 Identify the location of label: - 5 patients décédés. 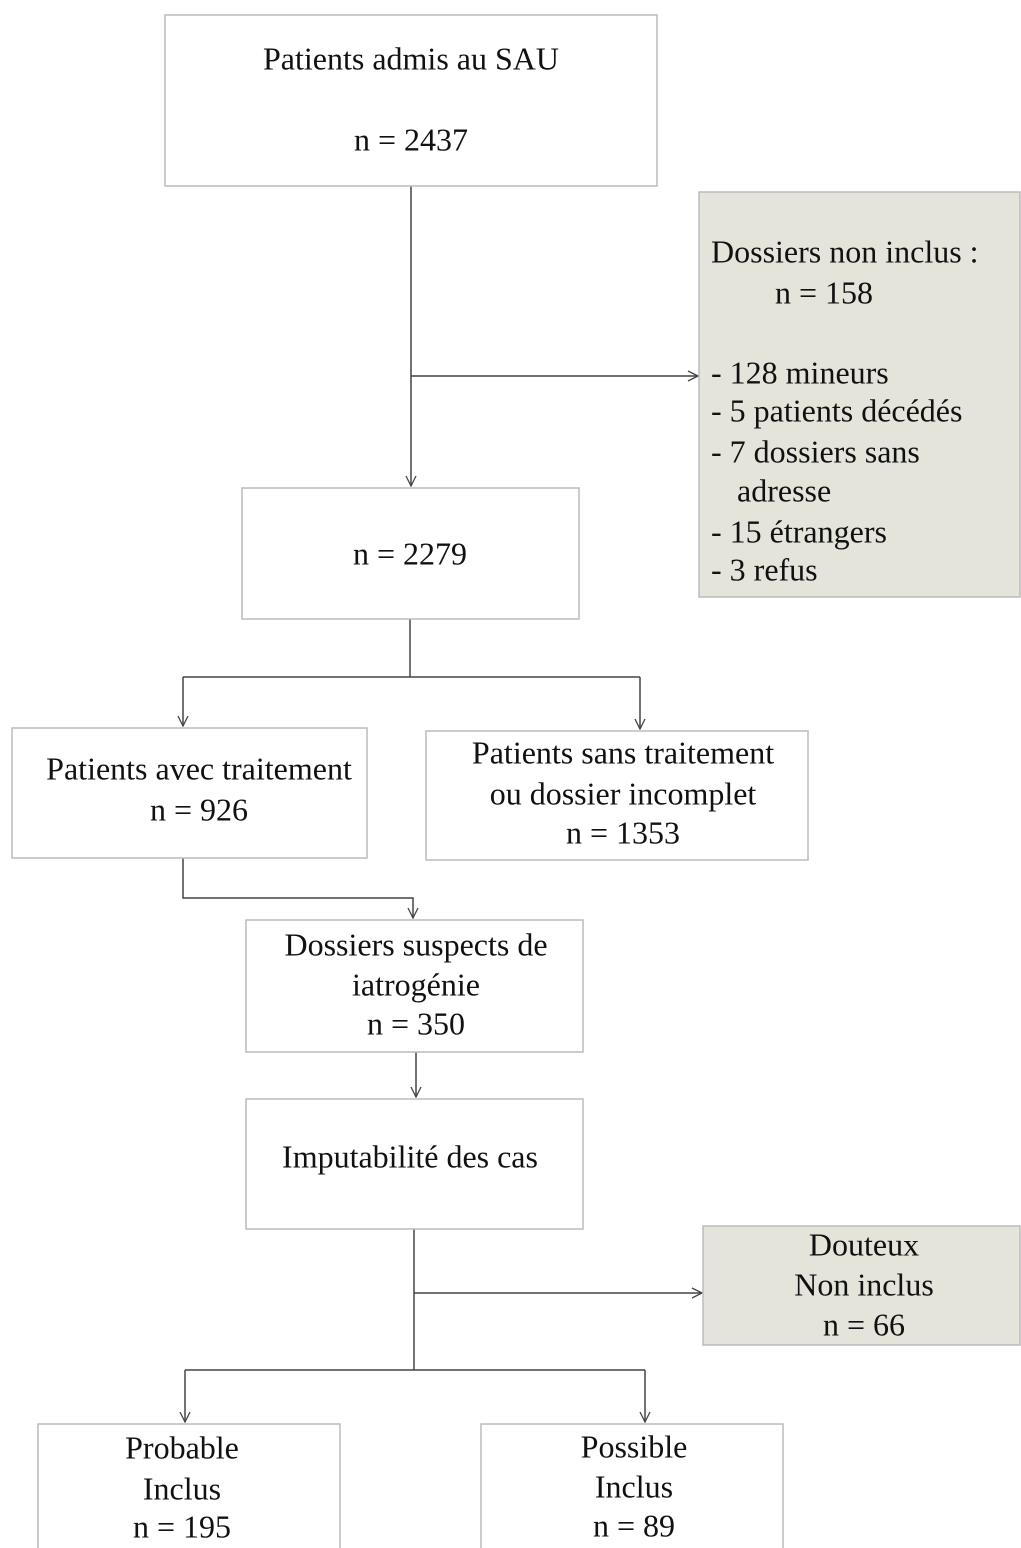
(836, 410).